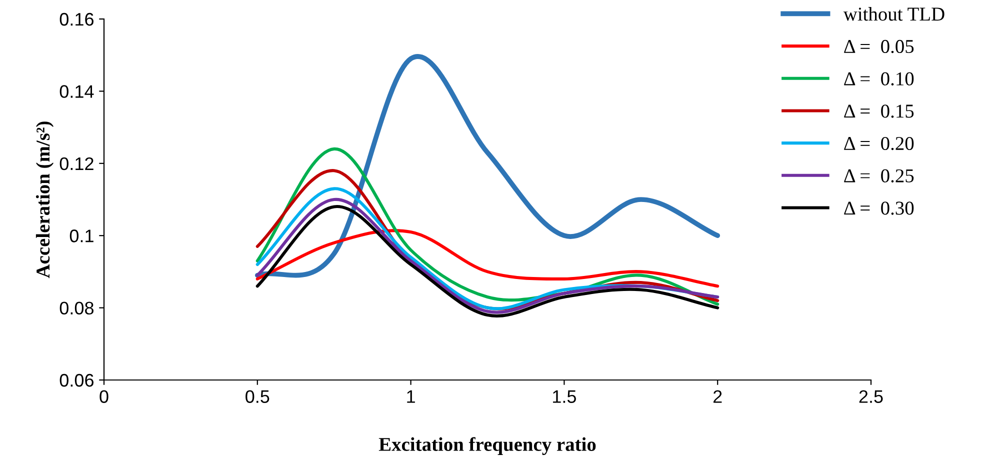 This screenshot has width=985, height=461. What do you see at coordinates (411, 396) in the screenshot?
I see `x-tick-label: 1` at bounding box center [411, 396].